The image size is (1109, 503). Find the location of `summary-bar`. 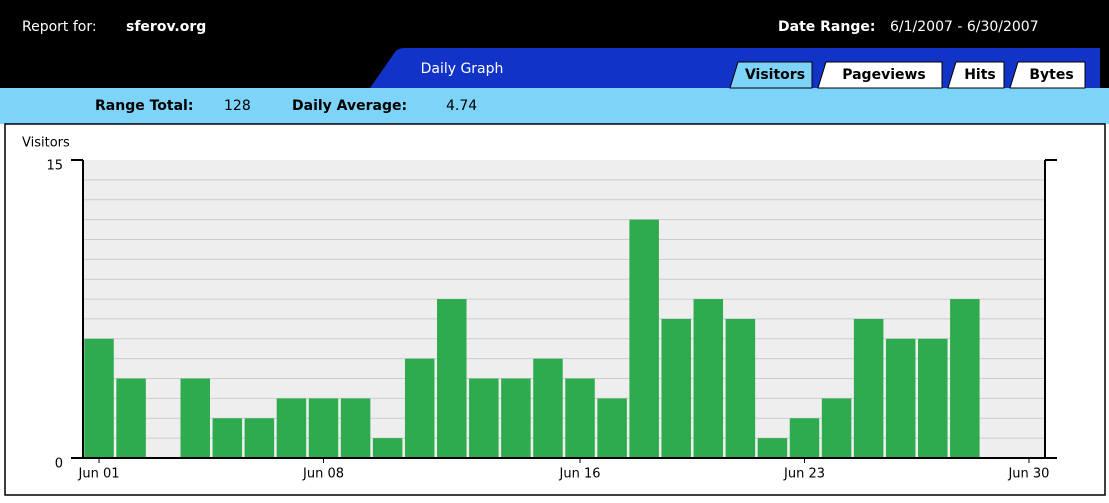

summary-bar is located at coordinates (554, 106).